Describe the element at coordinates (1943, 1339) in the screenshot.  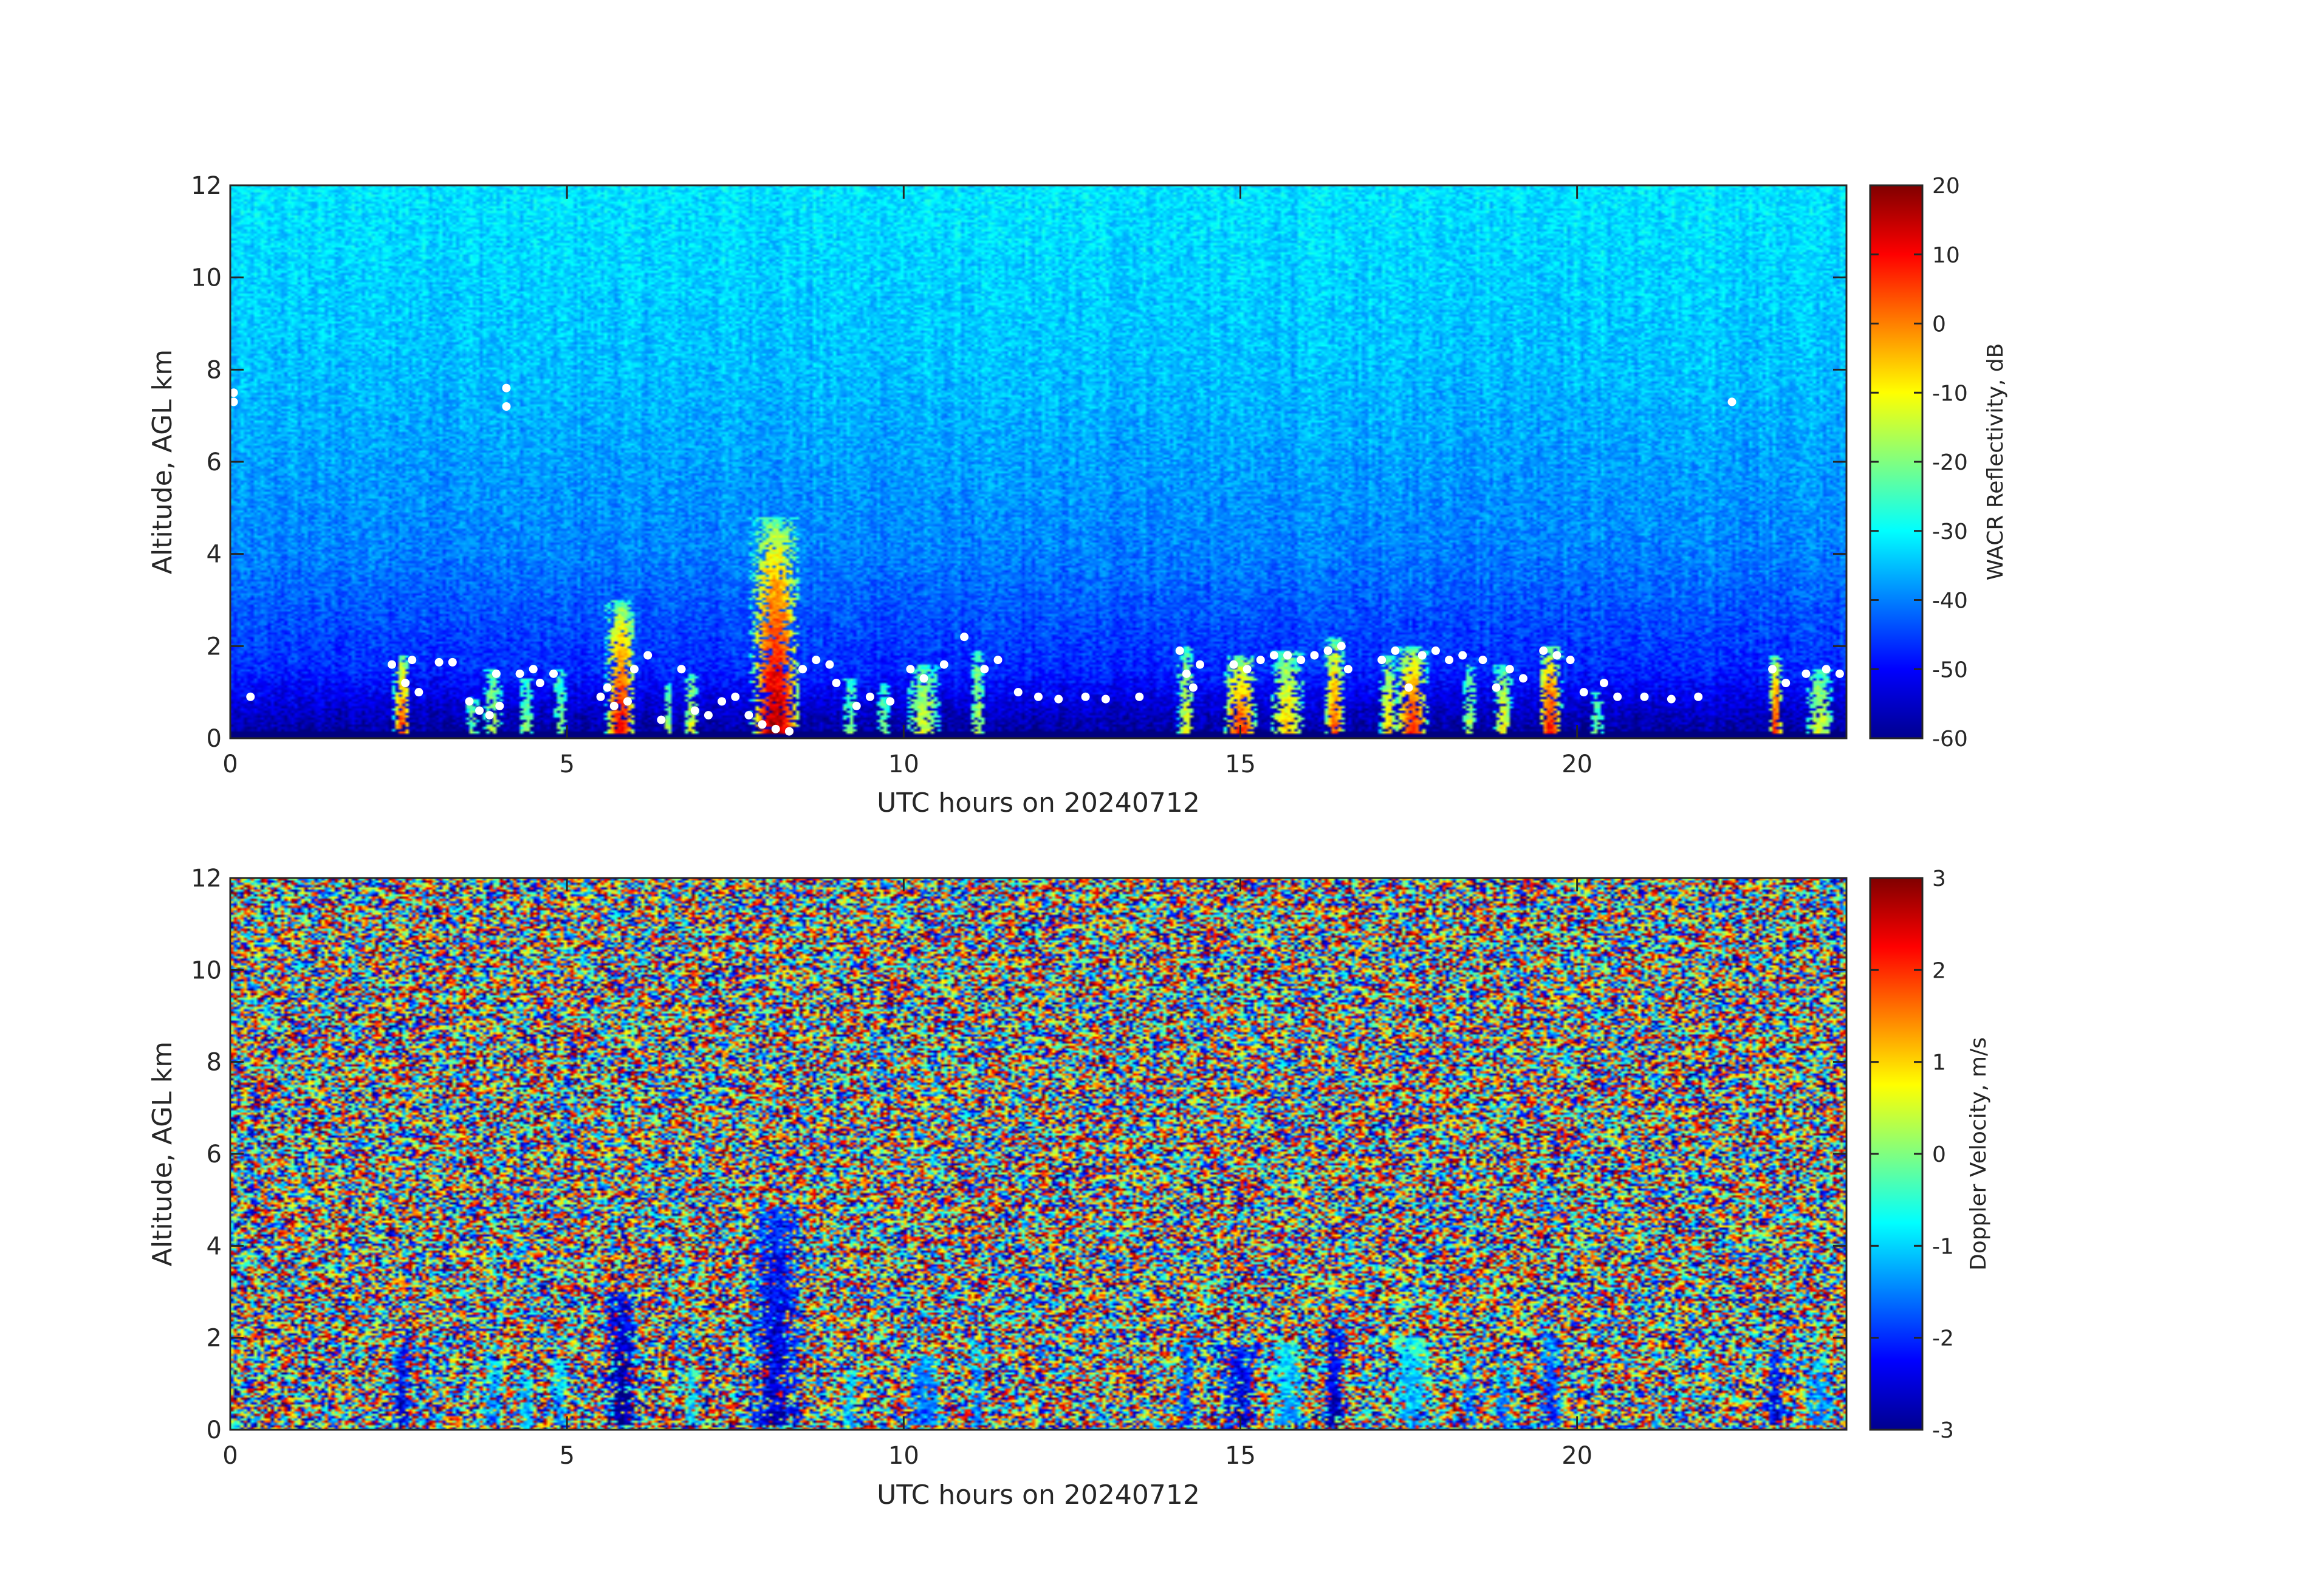
I see `colorbar-tick-label--2: -2` at that location.